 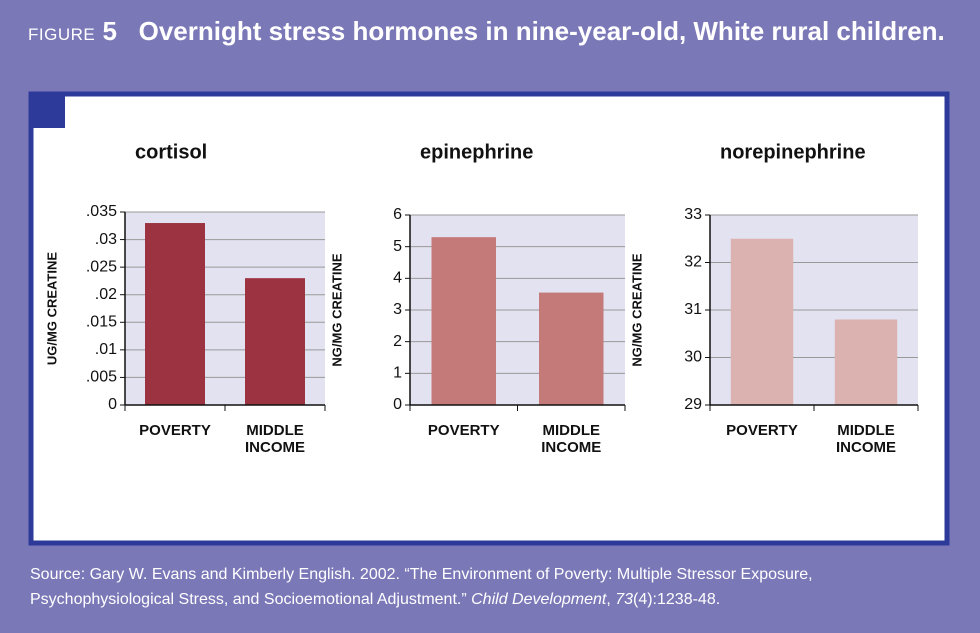 What do you see at coordinates (397, 246) in the screenshot?
I see `y-tick-label: 5` at bounding box center [397, 246].